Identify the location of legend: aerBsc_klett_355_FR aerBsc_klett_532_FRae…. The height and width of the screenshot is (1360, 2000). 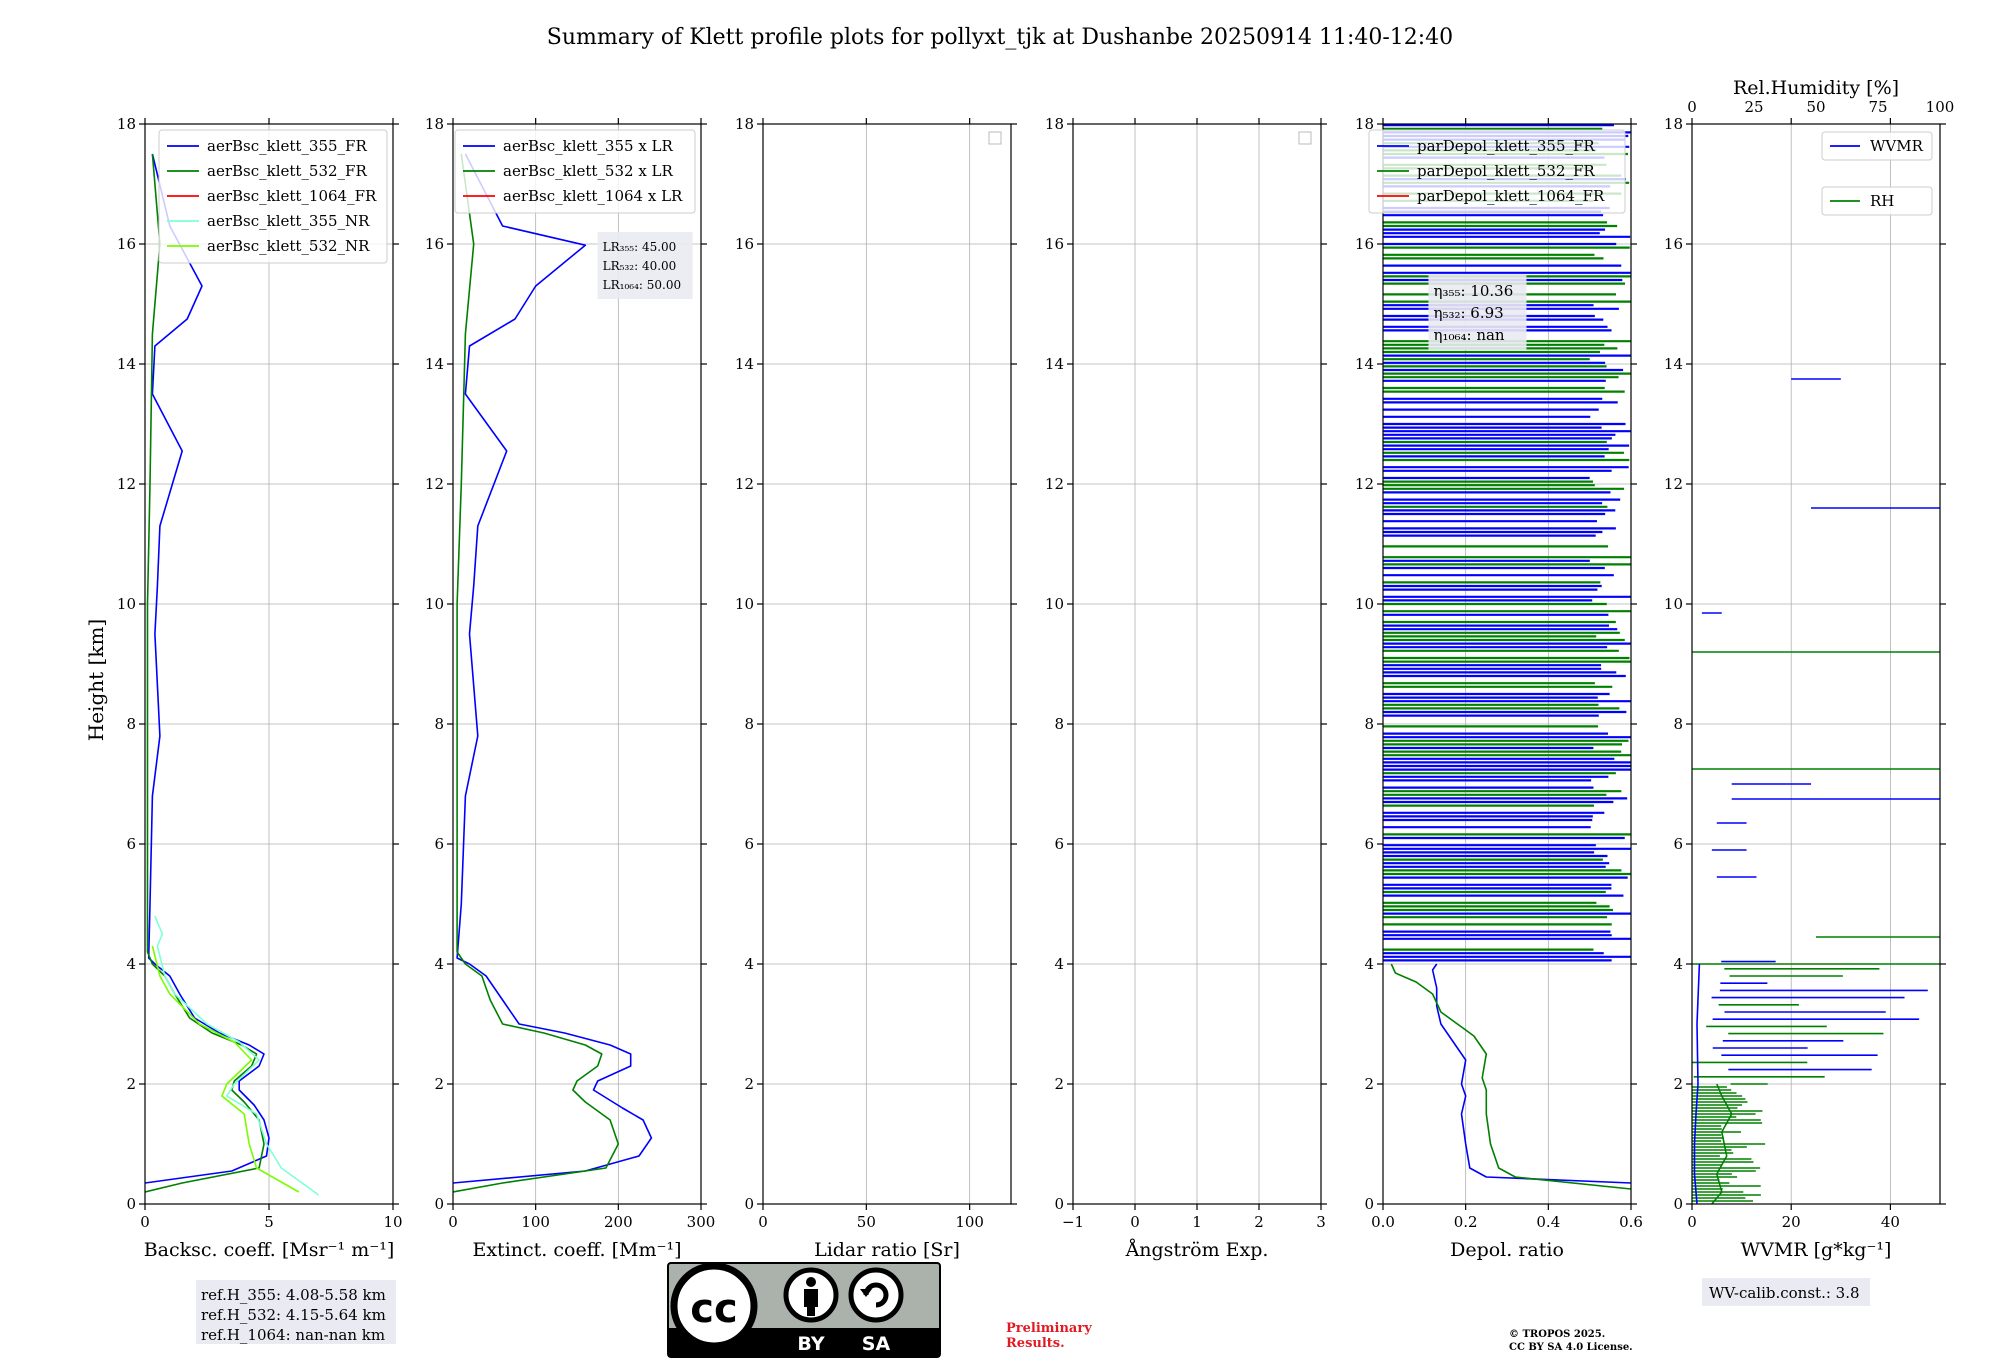
(273, 196).